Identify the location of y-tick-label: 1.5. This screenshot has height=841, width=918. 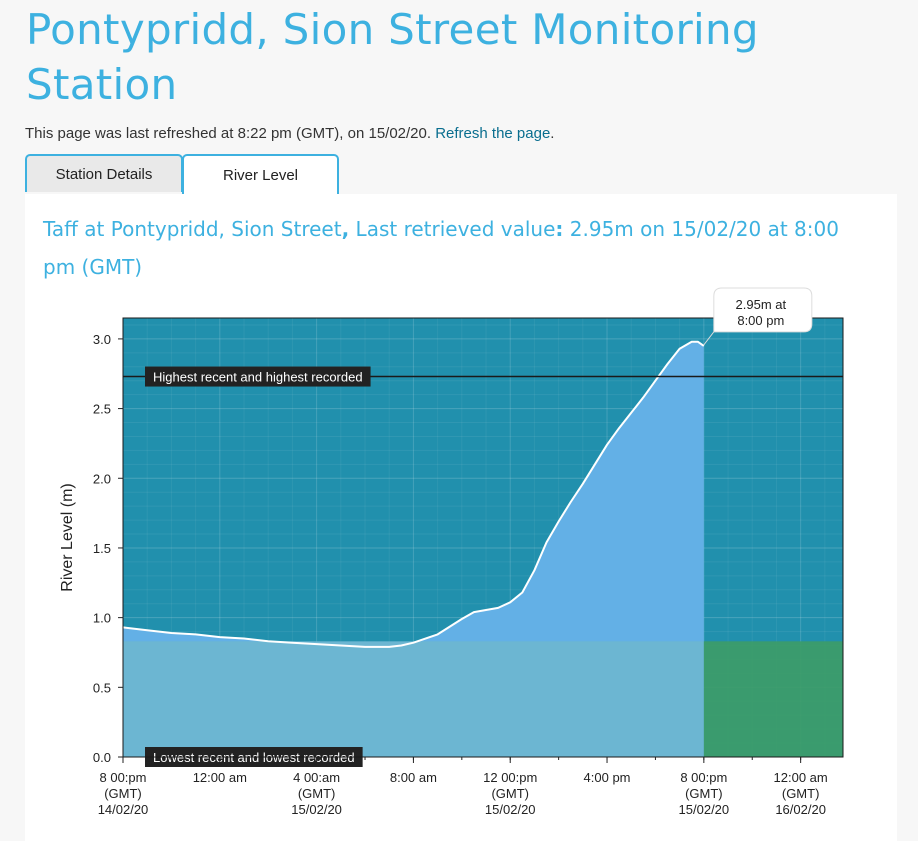
(102, 548).